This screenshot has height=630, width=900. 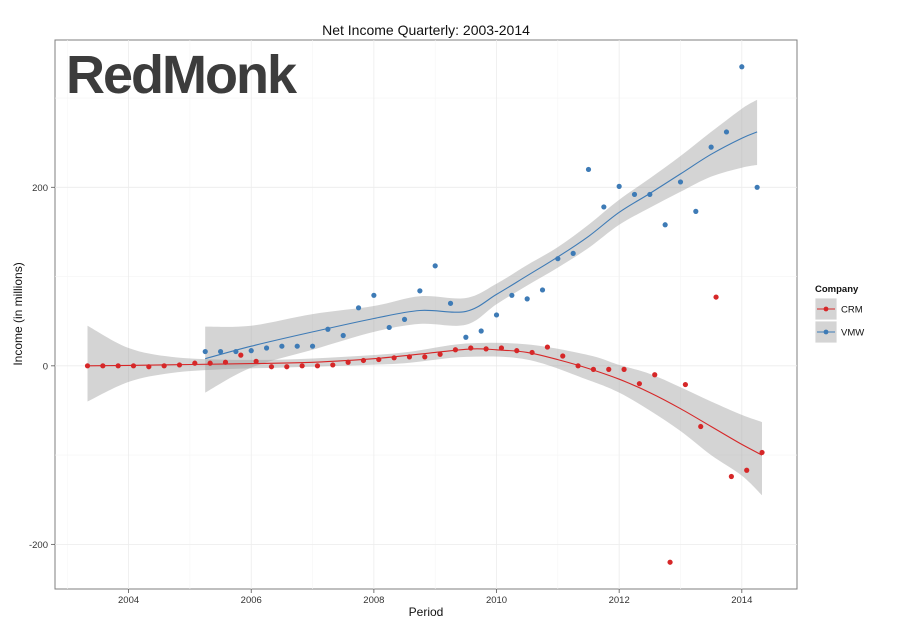 I want to click on watermark-logo: RedMonk, so click(x=182, y=75).